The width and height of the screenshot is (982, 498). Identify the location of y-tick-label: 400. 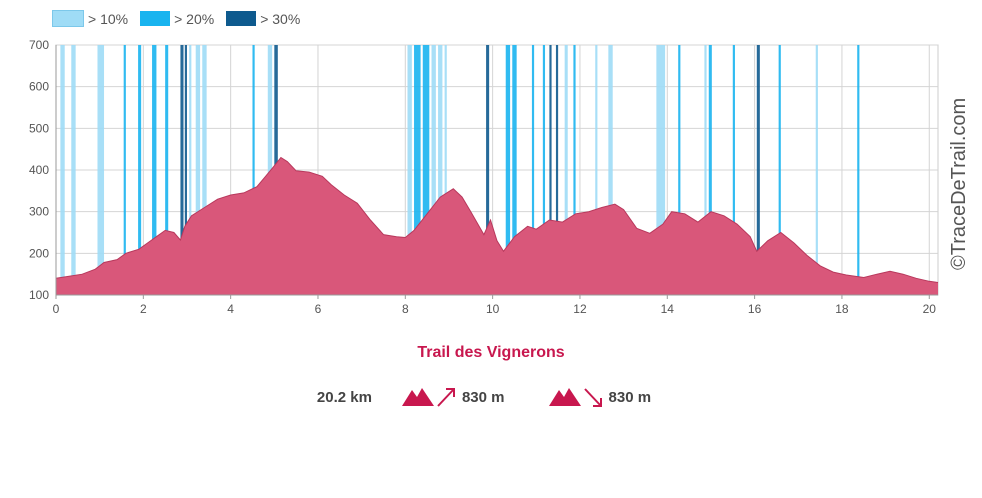
(39, 170).